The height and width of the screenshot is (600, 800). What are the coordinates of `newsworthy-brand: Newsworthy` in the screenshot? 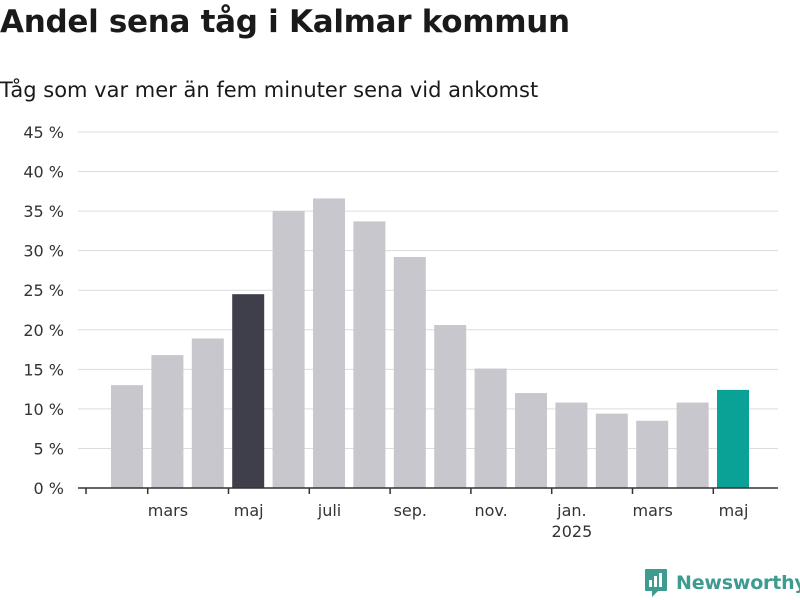 It's located at (722, 583).